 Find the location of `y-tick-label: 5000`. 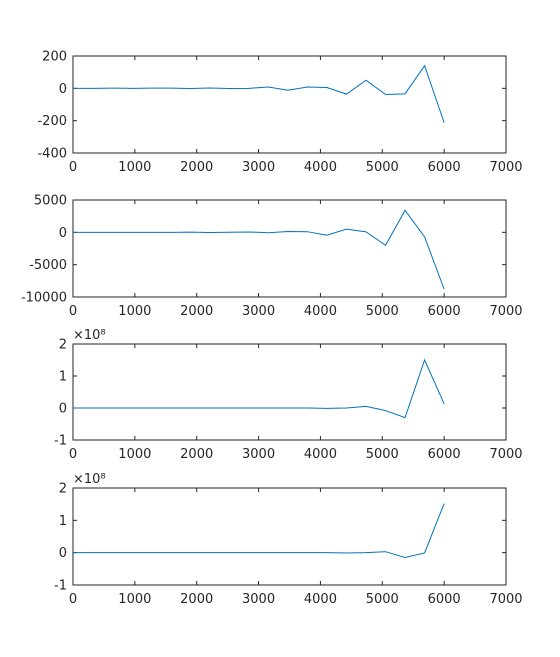

y-tick-label: 5000 is located at coordinates (50, 201).